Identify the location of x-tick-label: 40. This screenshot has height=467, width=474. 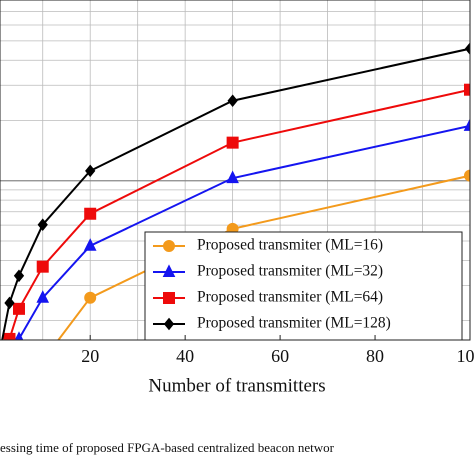
(185, 356).